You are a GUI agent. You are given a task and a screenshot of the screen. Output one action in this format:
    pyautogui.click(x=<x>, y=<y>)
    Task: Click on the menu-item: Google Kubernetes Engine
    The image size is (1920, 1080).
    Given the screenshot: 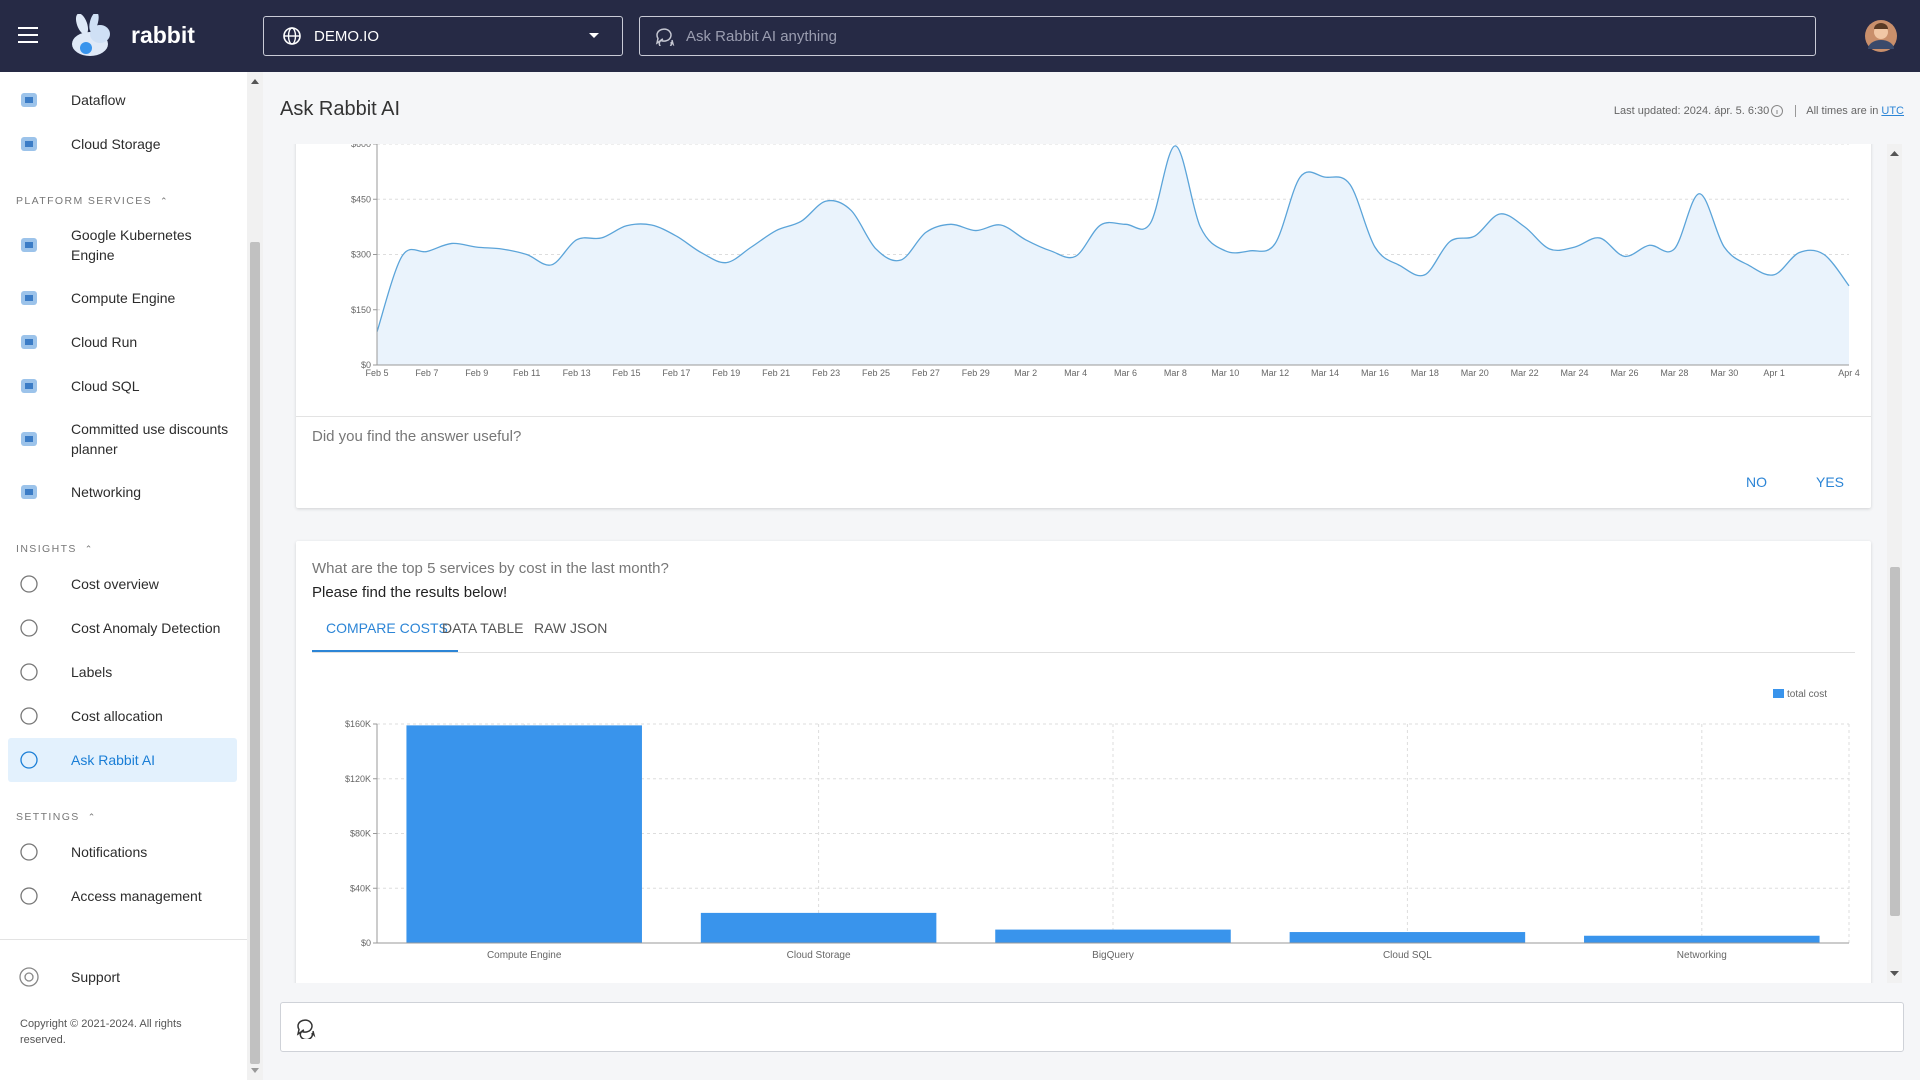 What is the action you would take?
    pyautogui.click(x=119, y=245)
    